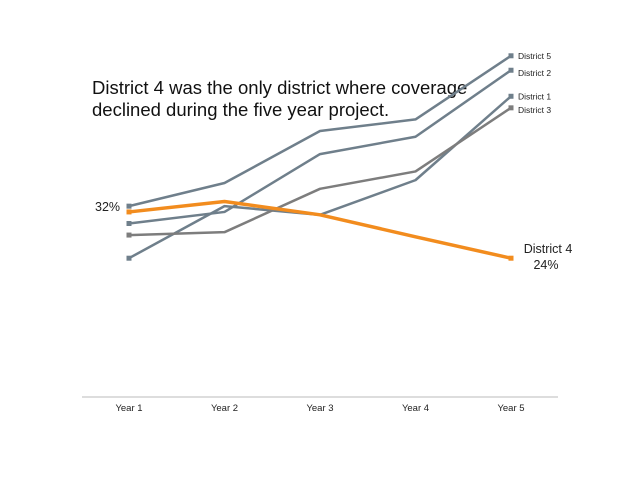 This screenshot has width=638, height=478. I want to click on series-label-district-1: District 1, so click(534, 96).